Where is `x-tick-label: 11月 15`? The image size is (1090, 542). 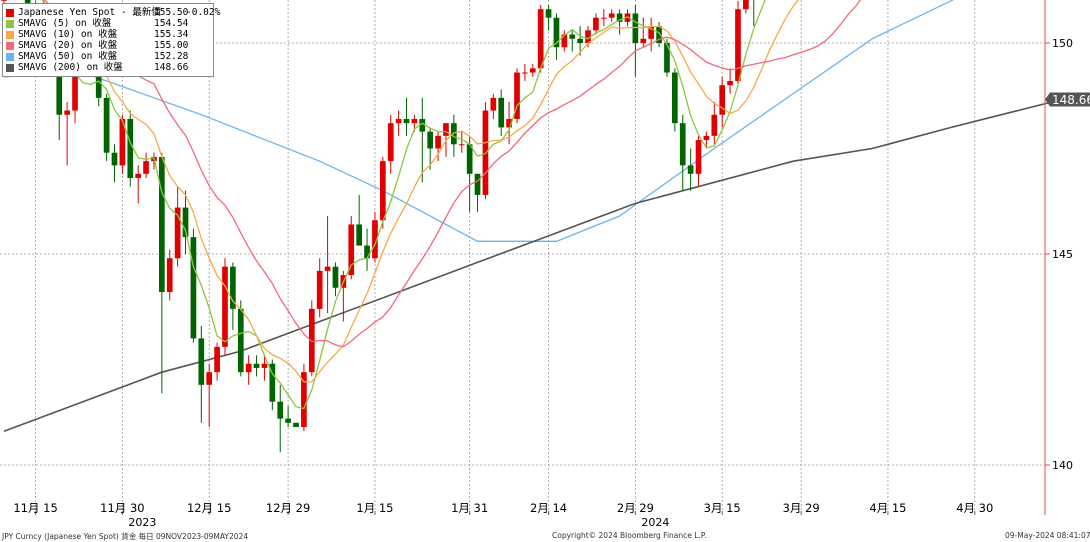
x-tick-label: 11月 15 is located at coordinates (35, 508).